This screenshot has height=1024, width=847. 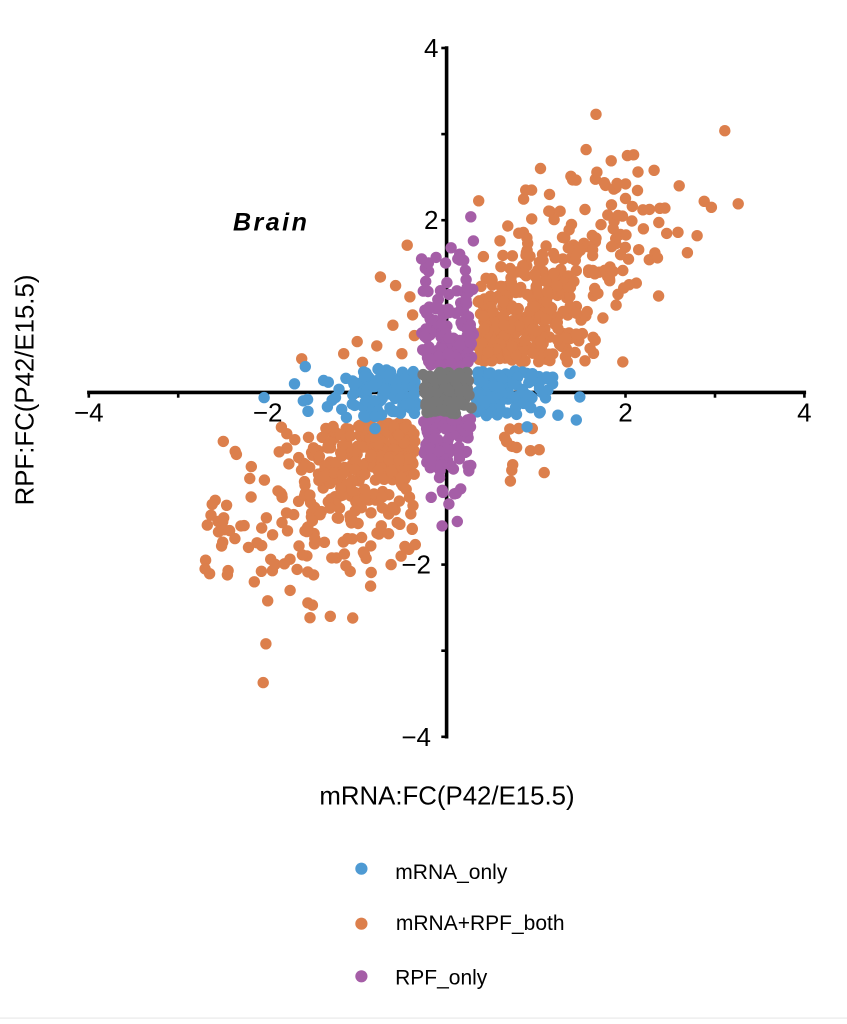 I want to click on svg-text: RPF_only, so click(x=441, y=977).